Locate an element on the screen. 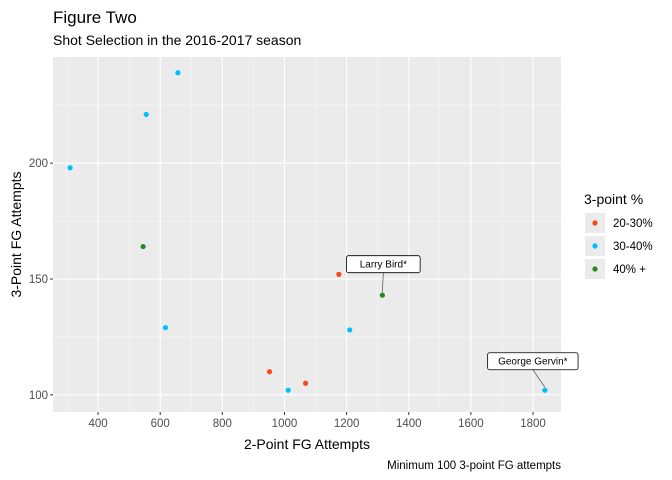 This screenshot has height=480, width=672. legend-entry: 40% + is located at coordinates (629, 270).